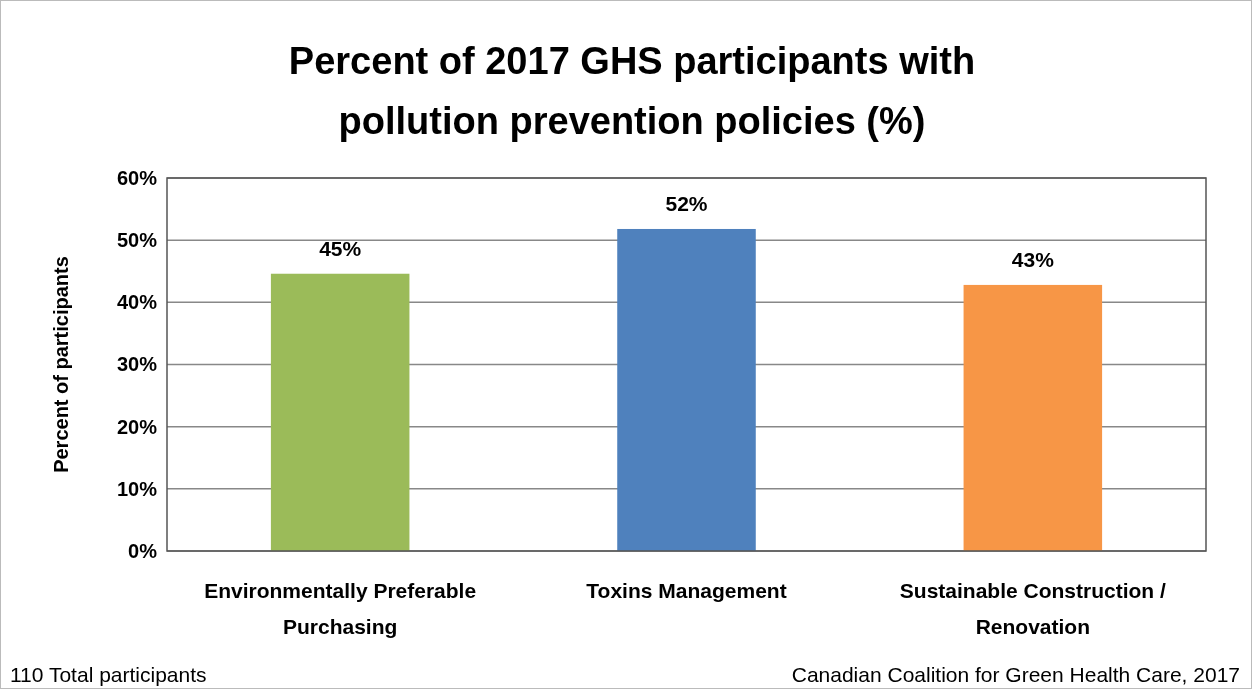 The image size is (1252, 689). I want to click on text: Canadian Coalition for Green Health Care, 2017, so click(1015, 674).